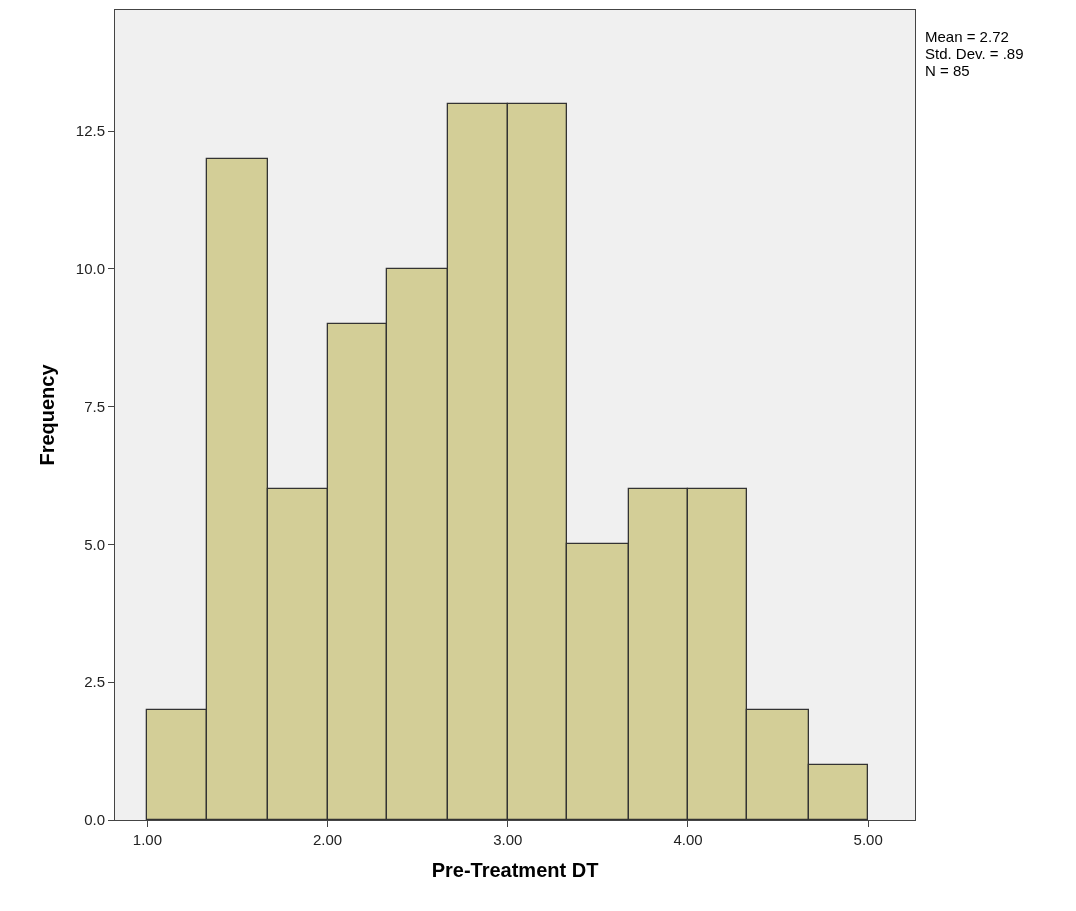  Describe the element at coordinates (90, 131) in the screenshot. I see `y-tick-label: 12.5` at that location.